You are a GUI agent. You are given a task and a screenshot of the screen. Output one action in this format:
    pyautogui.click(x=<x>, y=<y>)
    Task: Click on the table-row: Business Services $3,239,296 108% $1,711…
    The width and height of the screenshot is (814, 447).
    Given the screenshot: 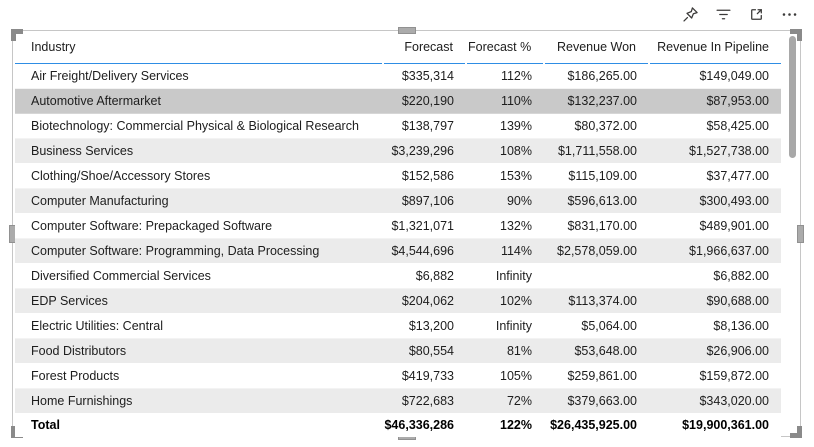 What is the action you would take?
    pyautogui.click(x=398, y=150)
    